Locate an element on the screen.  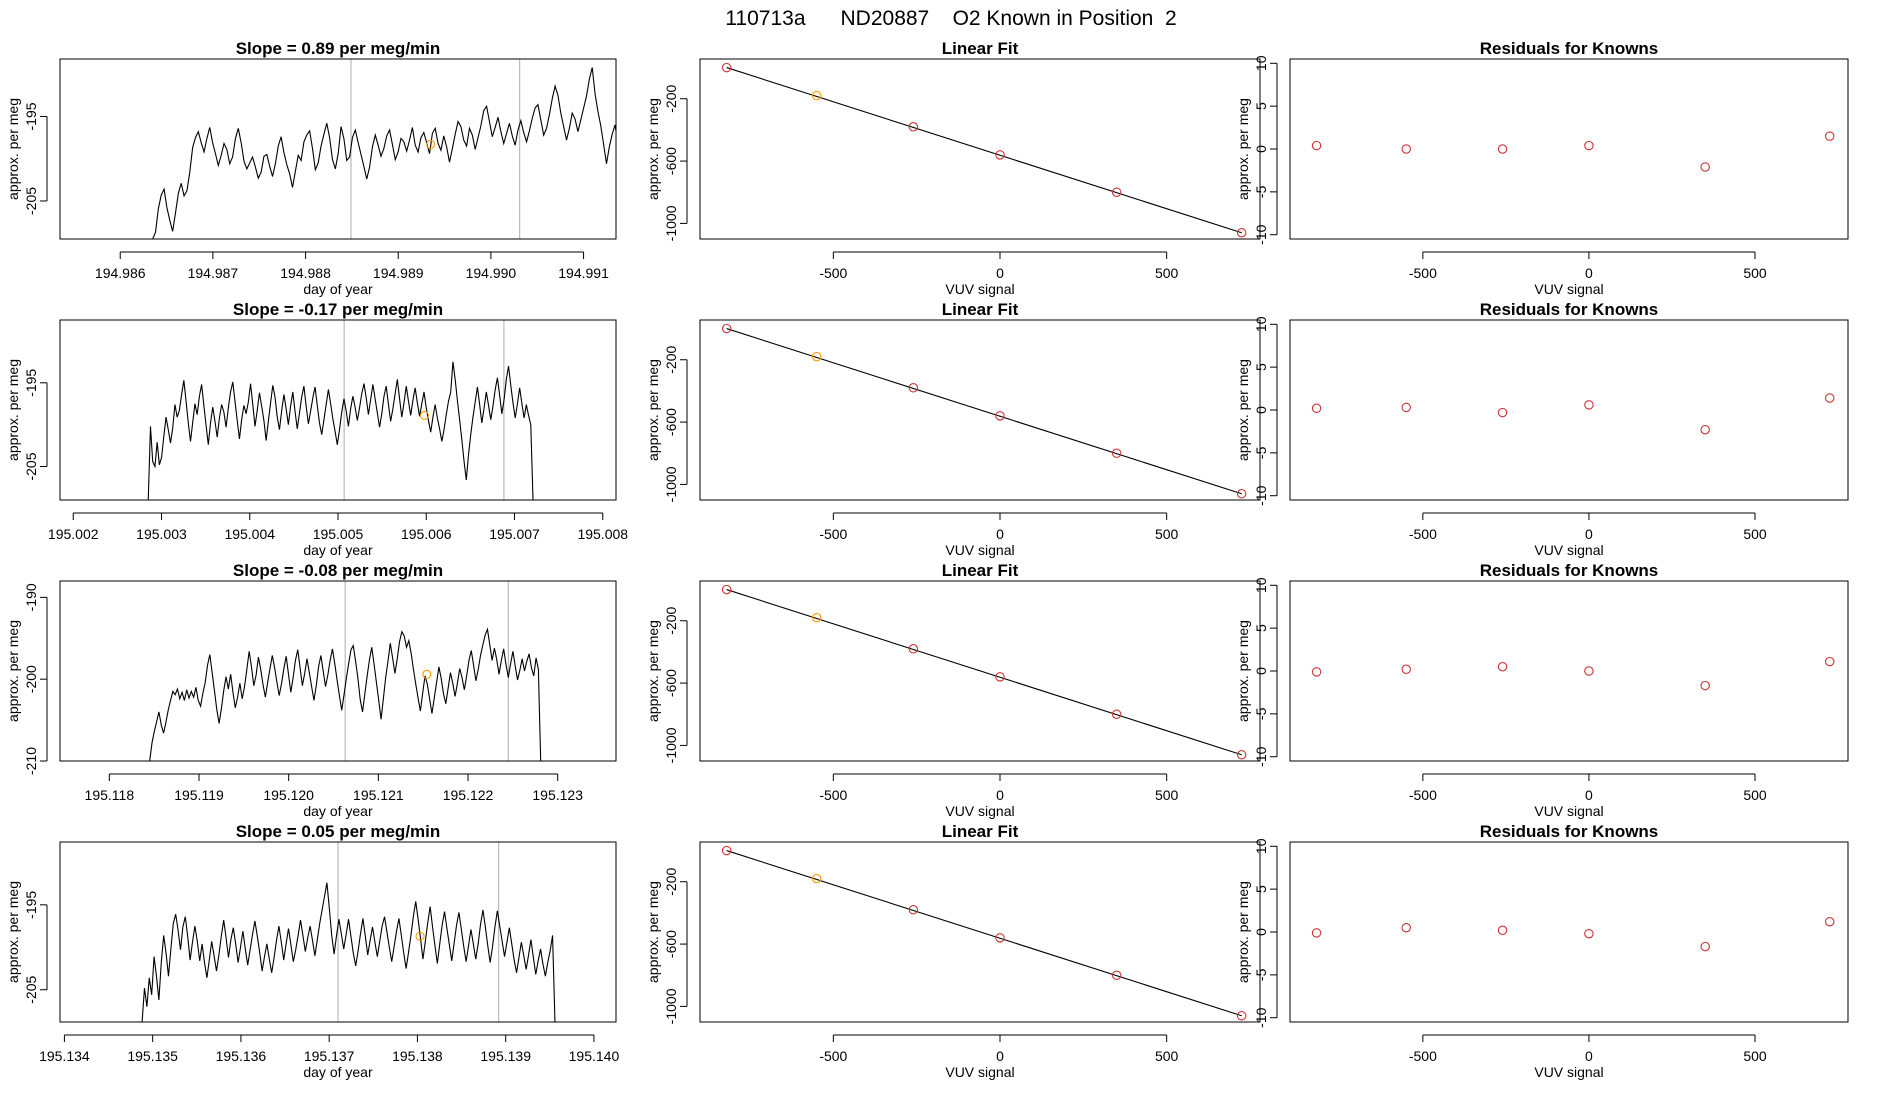
x-tick-label: 194.987 is located at coordinates (213, 273).